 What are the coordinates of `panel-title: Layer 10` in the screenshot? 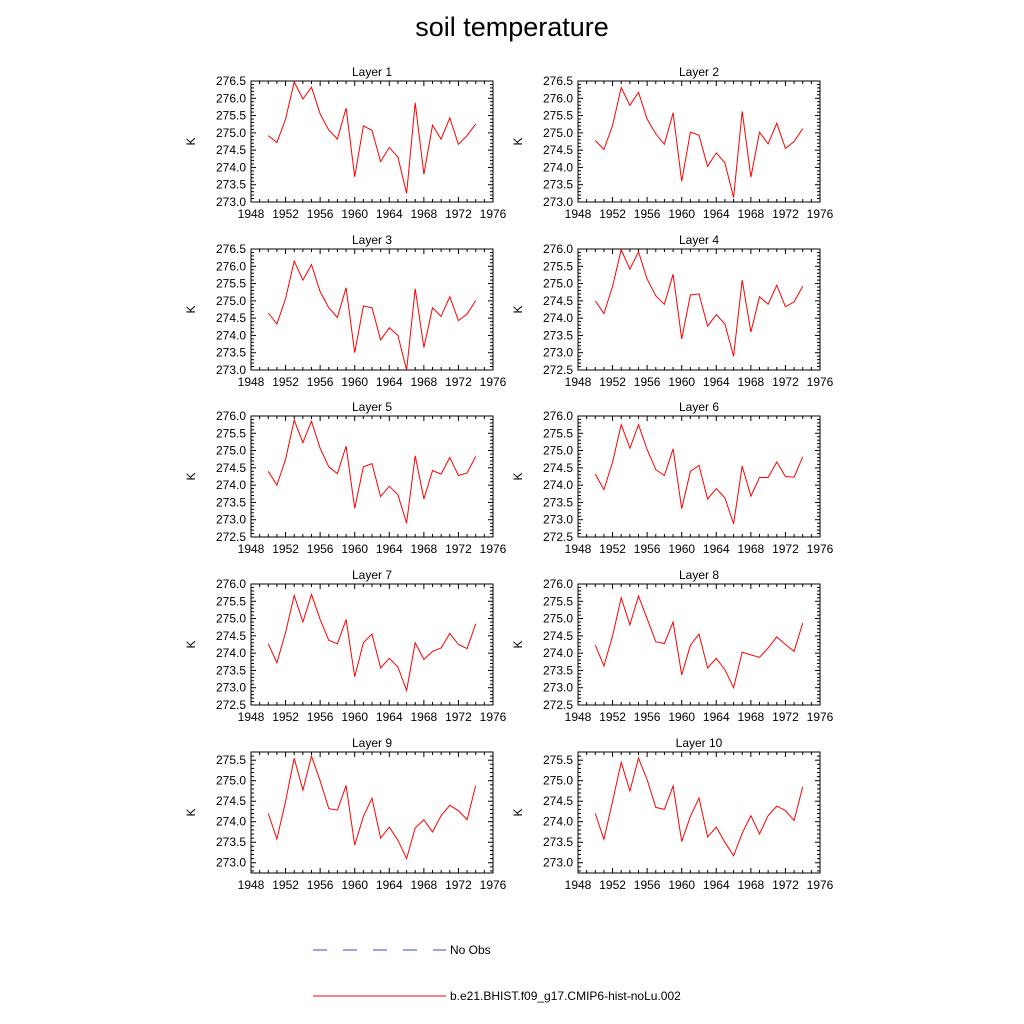 It's located at (699, 743).